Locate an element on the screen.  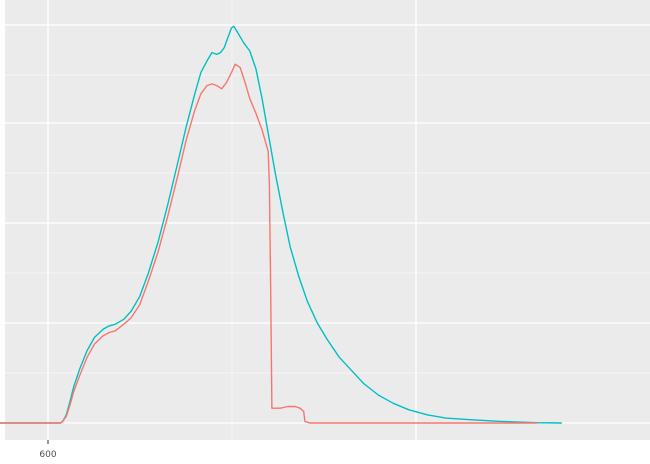
x-tick-label: 600 is located at coordinates (47, 455).